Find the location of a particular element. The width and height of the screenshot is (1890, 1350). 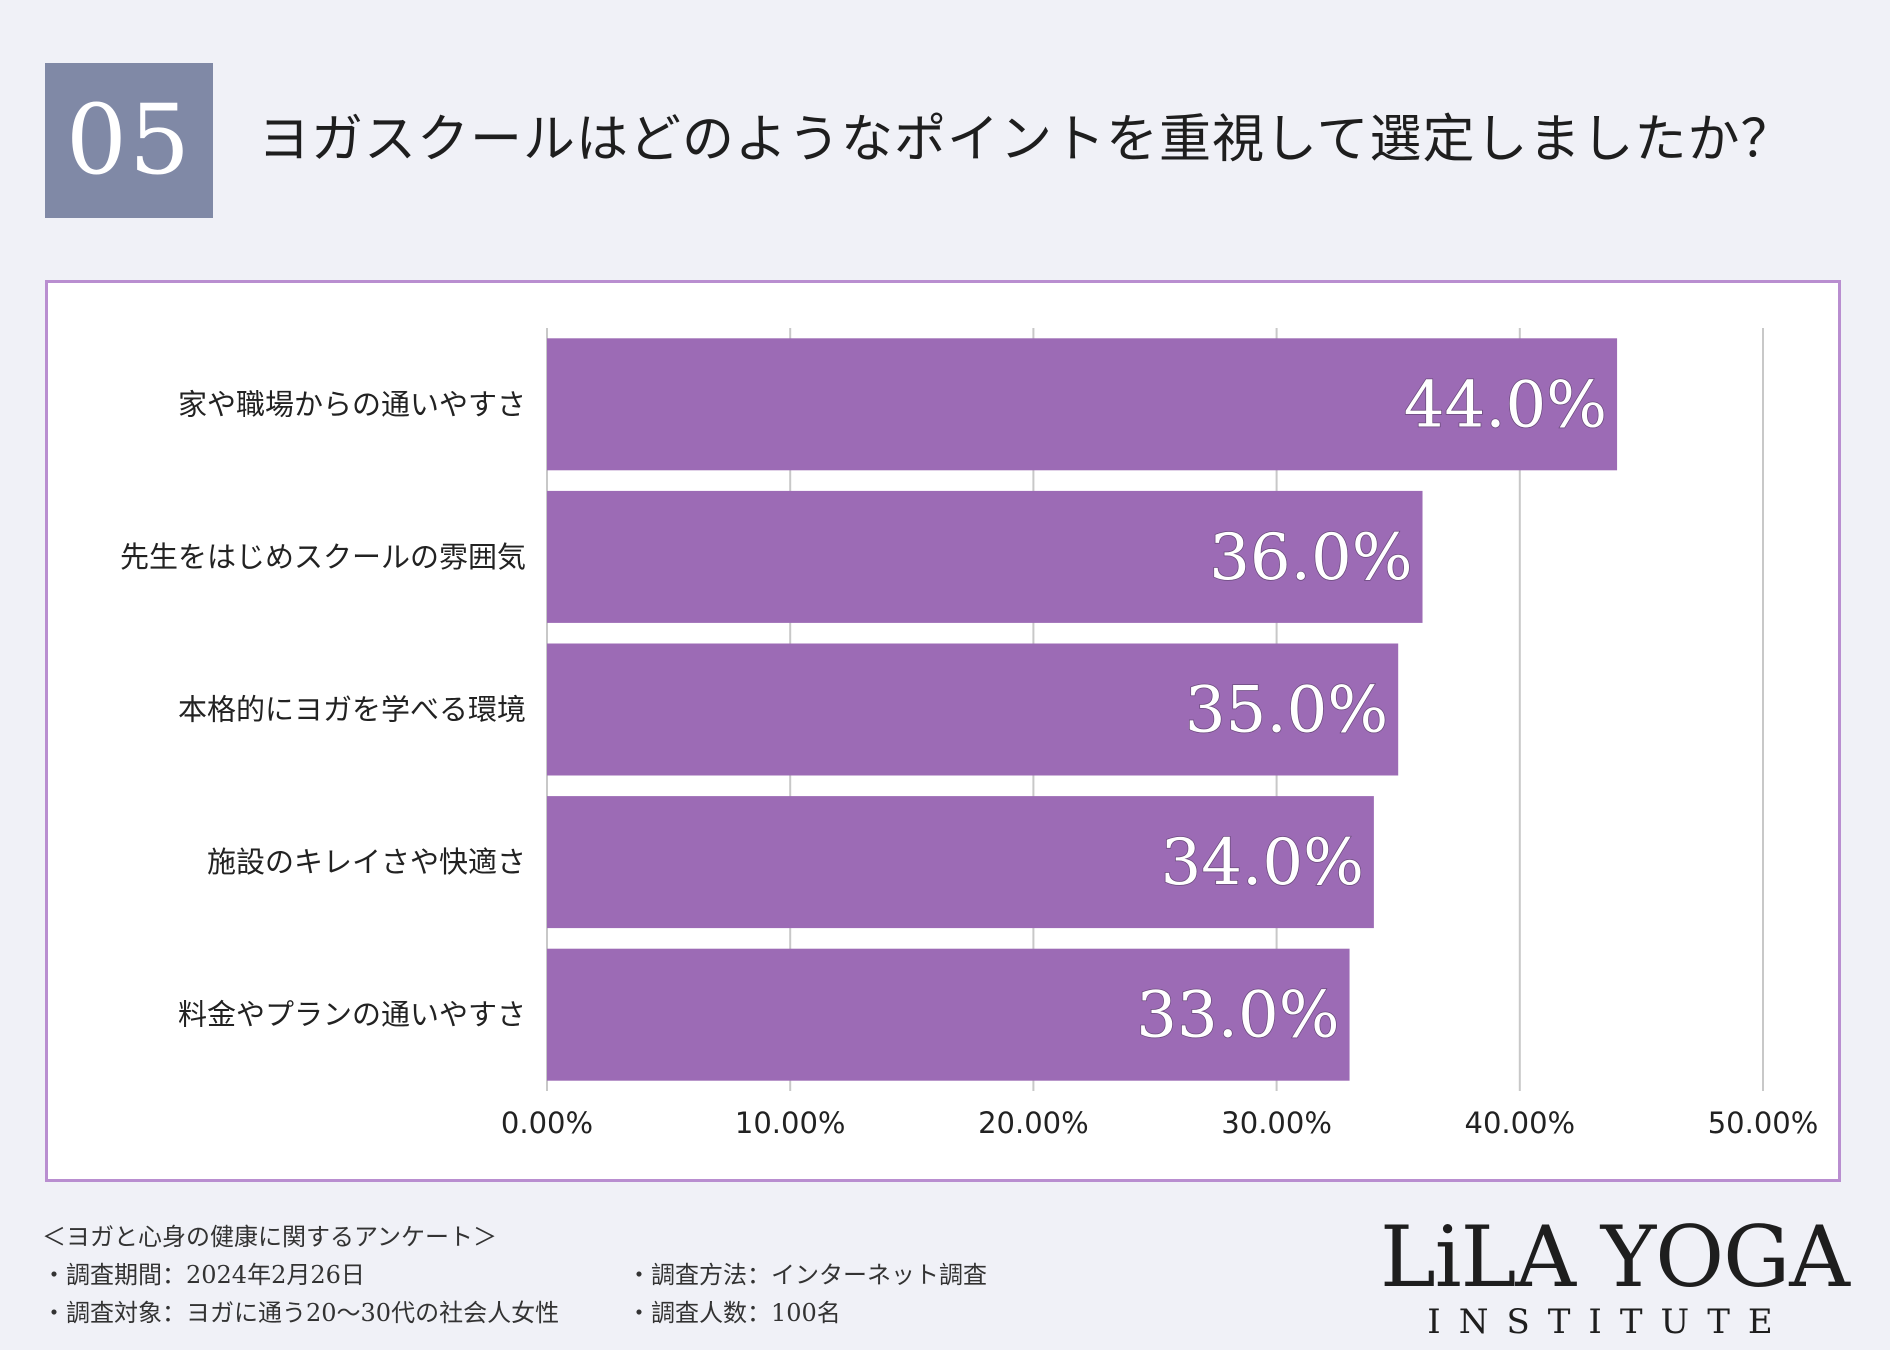

question-title: ヨガスクールはどのようなポイントを重視して選定しましたか？ is located at coordinates (1026, 140).